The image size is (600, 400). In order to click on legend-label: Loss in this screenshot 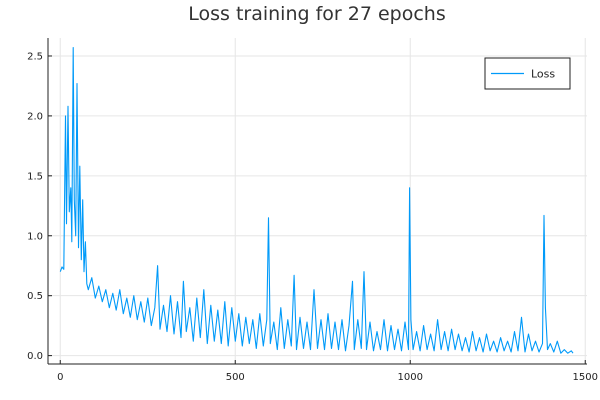, I will do `click(543, 74)`.